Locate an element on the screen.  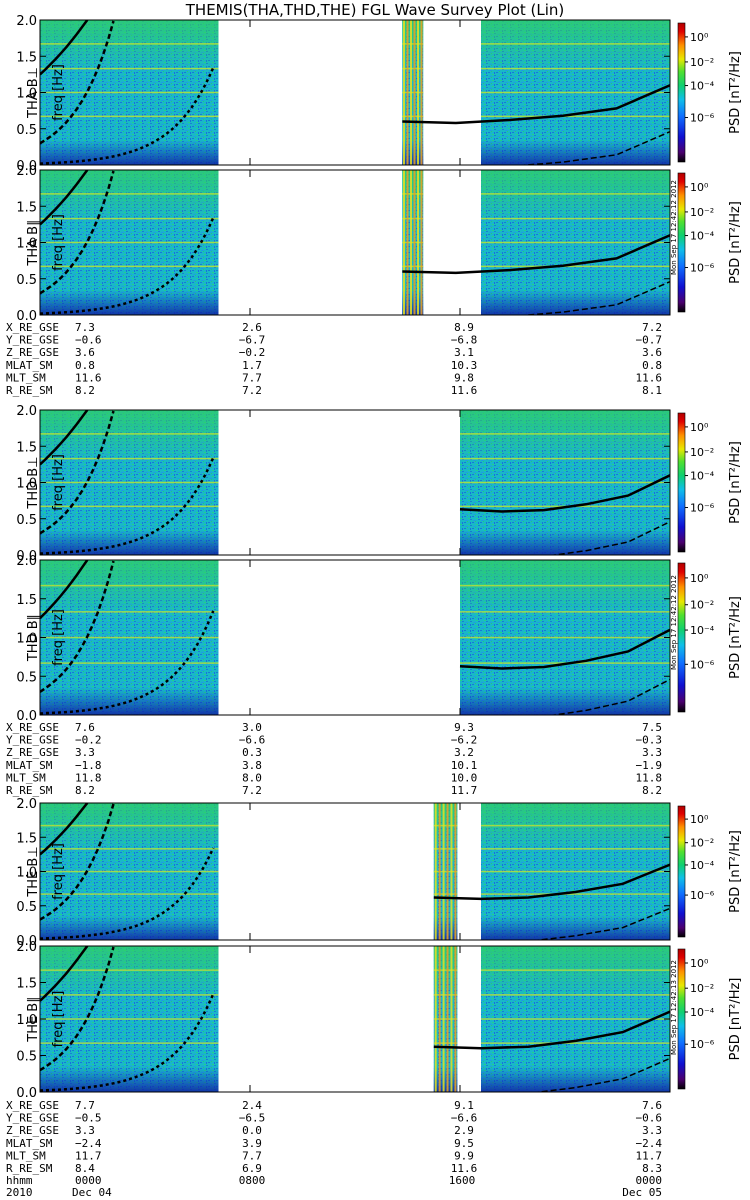
time-axis-label: hhmm is located at coordinates (19, 1180).